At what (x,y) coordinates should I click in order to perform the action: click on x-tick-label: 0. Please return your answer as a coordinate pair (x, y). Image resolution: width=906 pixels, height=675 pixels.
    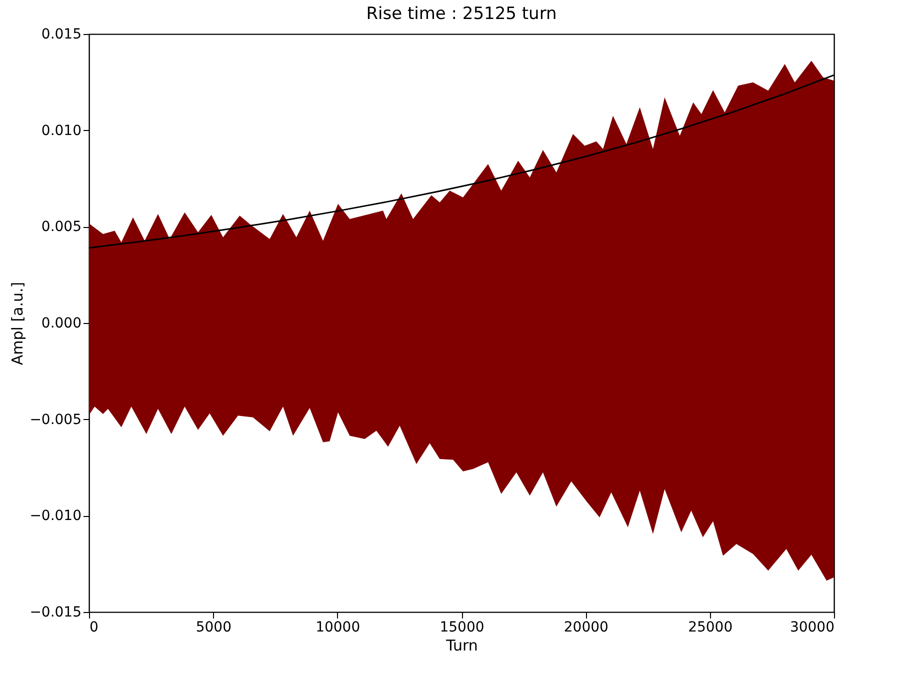
    Looking at the image, I should click on (94, 628).